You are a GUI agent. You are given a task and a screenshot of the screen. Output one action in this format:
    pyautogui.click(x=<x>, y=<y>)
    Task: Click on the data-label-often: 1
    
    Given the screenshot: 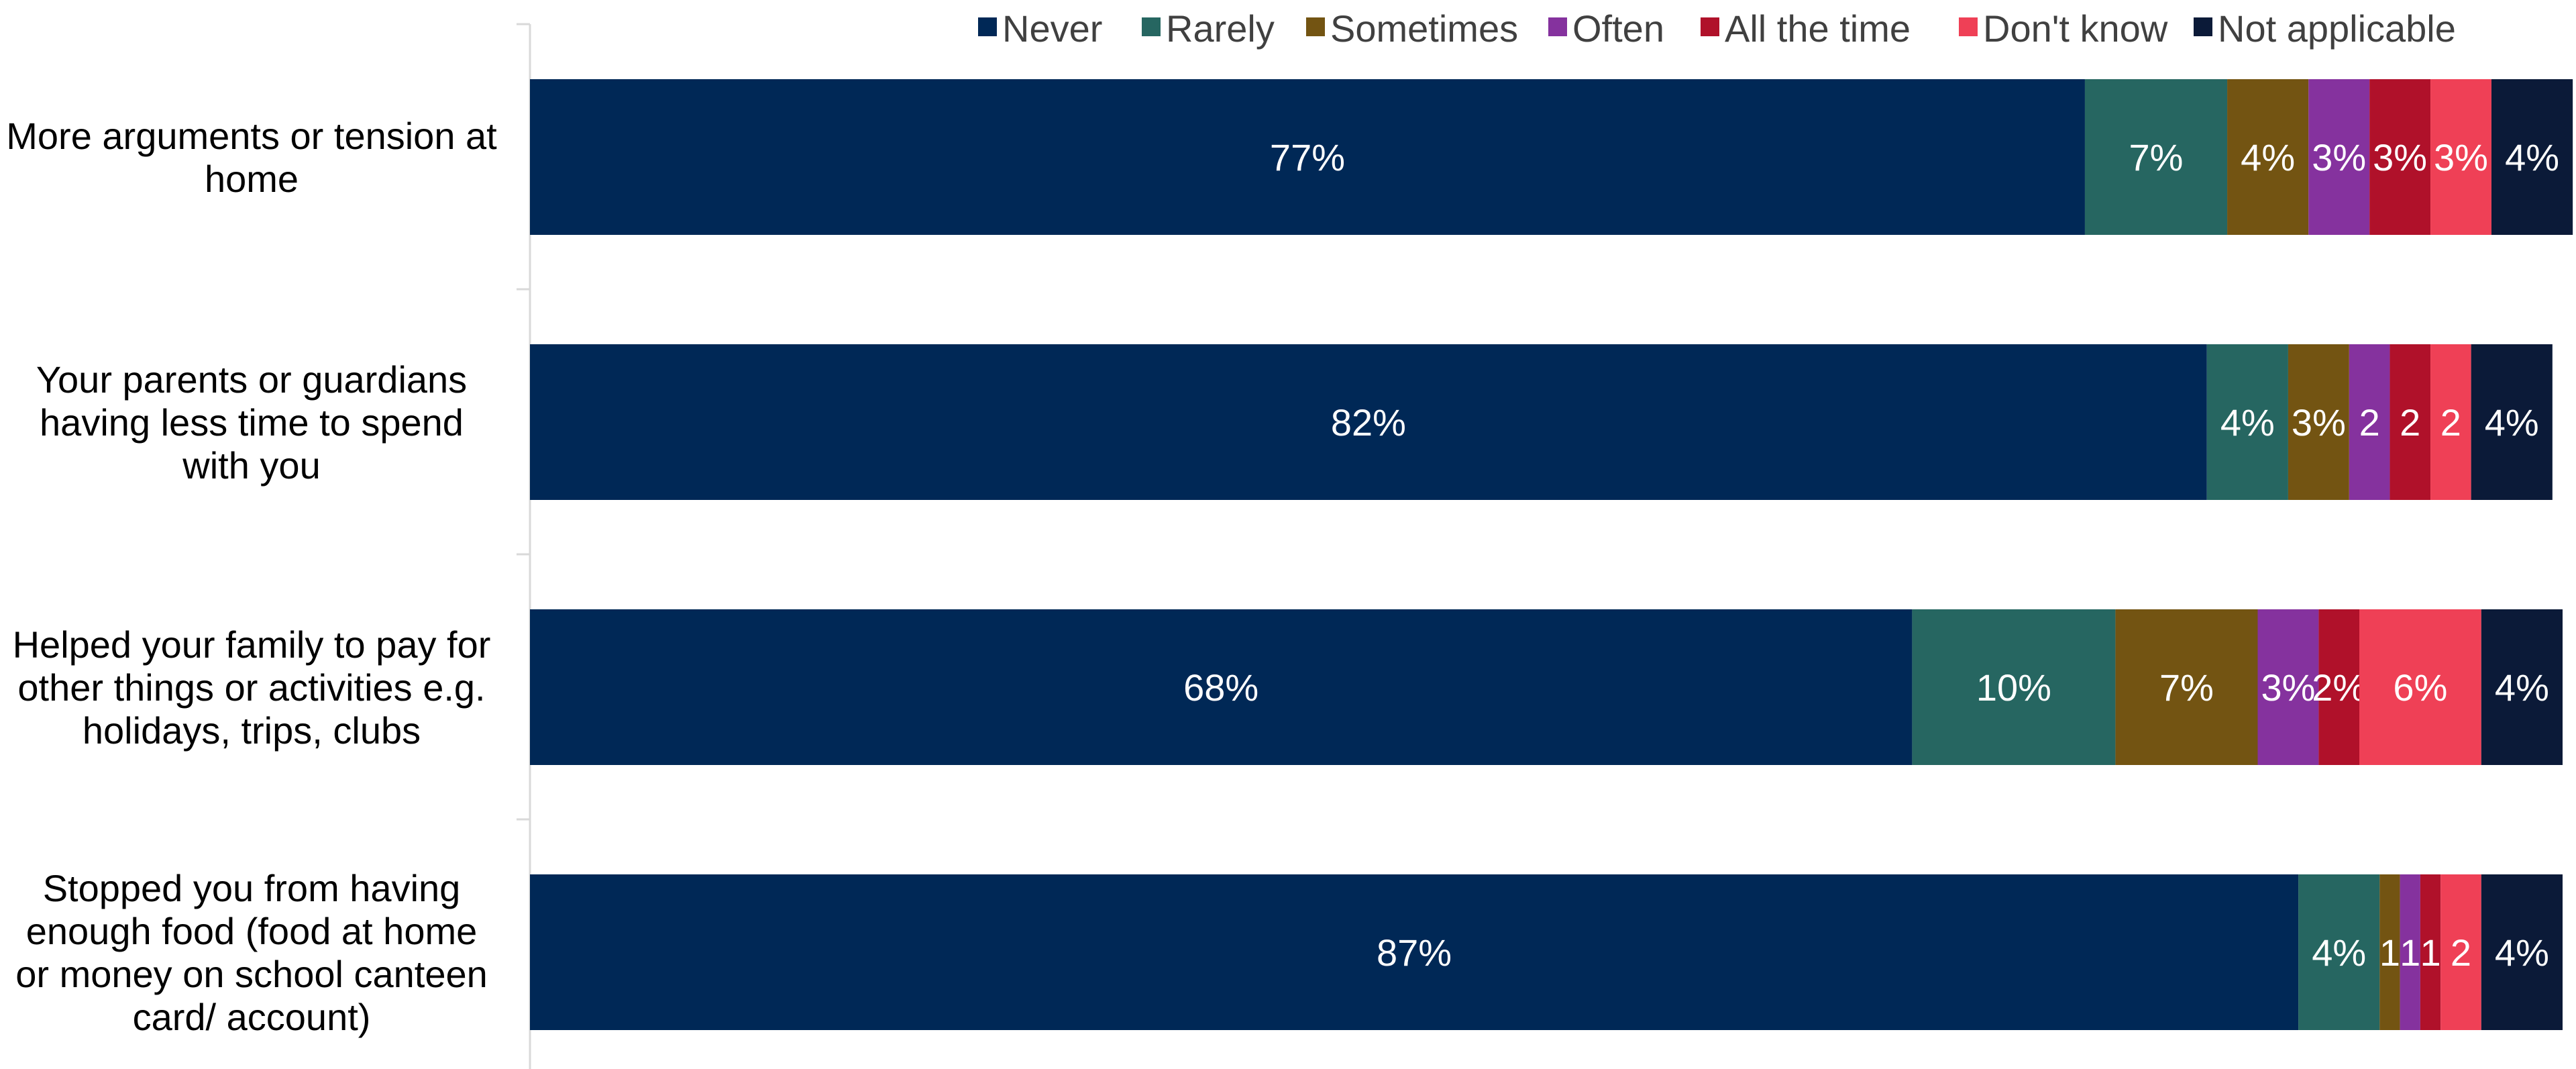 What is the action you would take?
    pyautogui.click(x=2410, y=952)
    